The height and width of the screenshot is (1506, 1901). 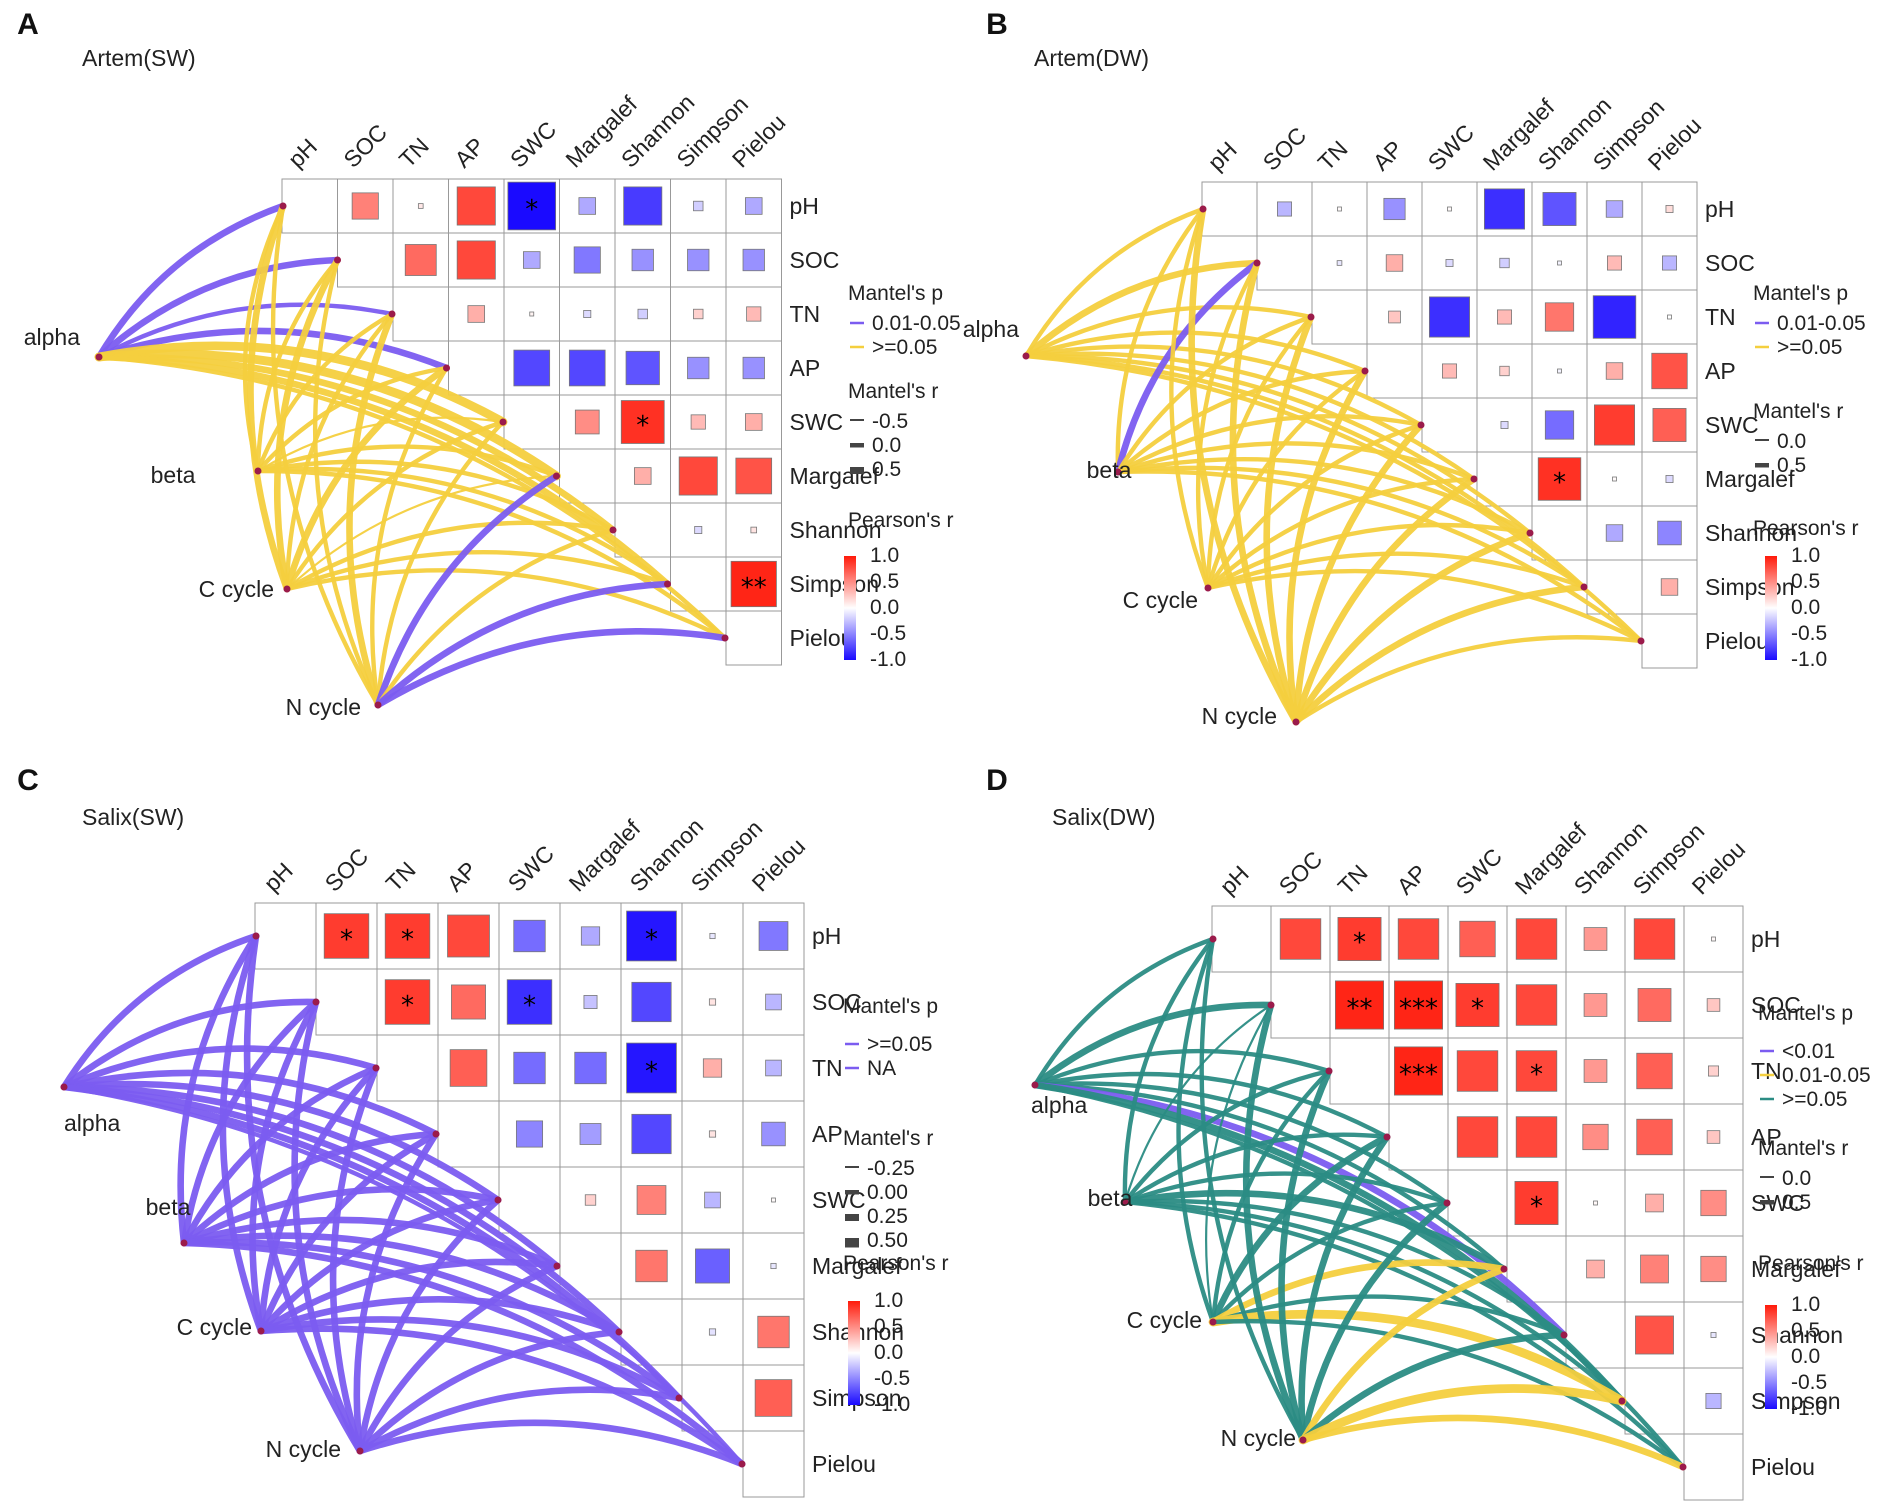 What do you see at coordinates (1536, 939) in the screenshot?
I see `correlation-square-pH-Margalef` at bounding box center [1536, 939].